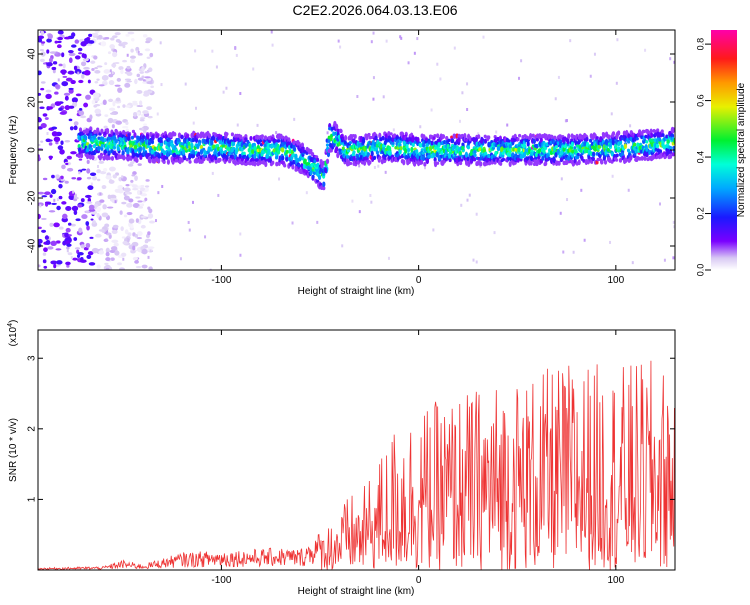 The width and height of the screenshot is (750, 605). Describe the element at coordinates (32, 358) in the screenshot. I see `y-tick-label: 3` at that location.